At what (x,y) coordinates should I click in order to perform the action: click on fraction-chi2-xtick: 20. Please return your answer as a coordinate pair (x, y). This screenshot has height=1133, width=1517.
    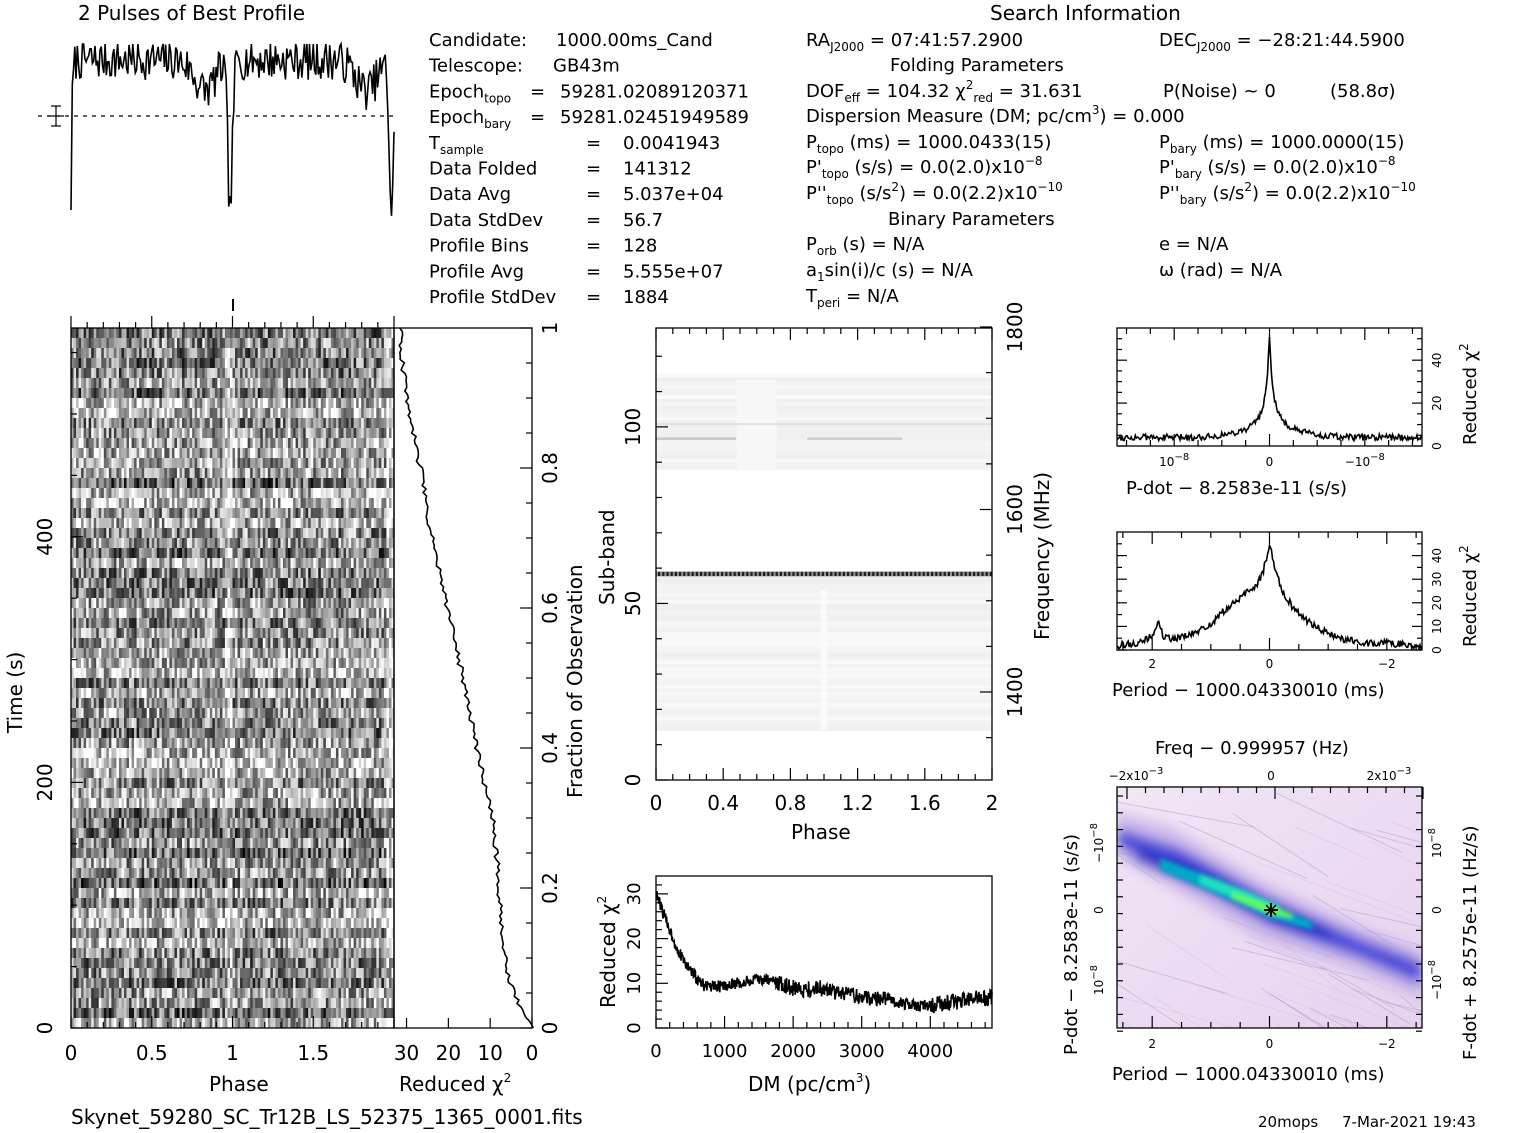
    Looking at the image, I should click on (448, 1053).